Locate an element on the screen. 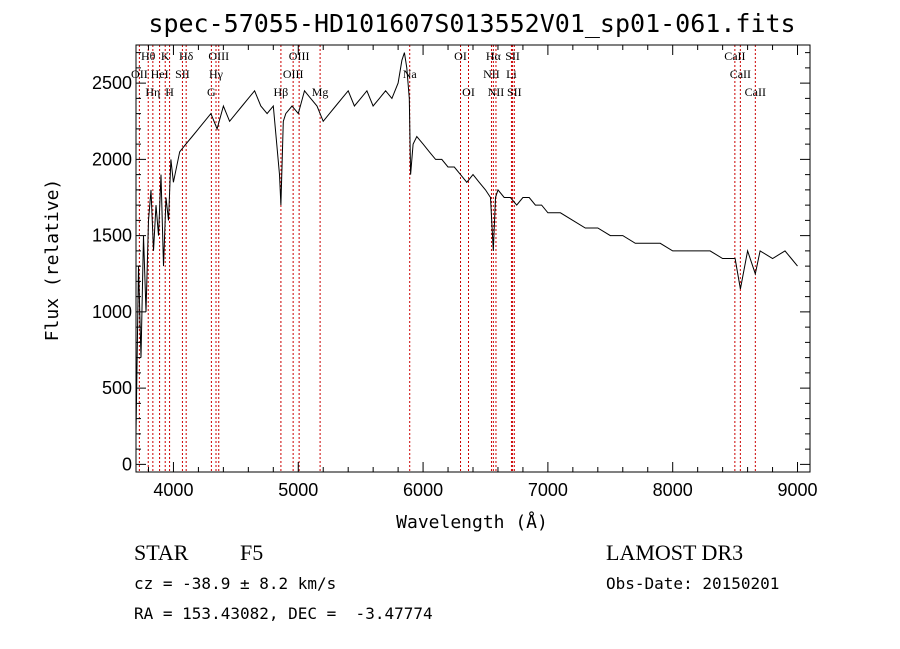 This screenshot has height=649, width=900. line-label-8: OIII is located at coordinates (218, 56).